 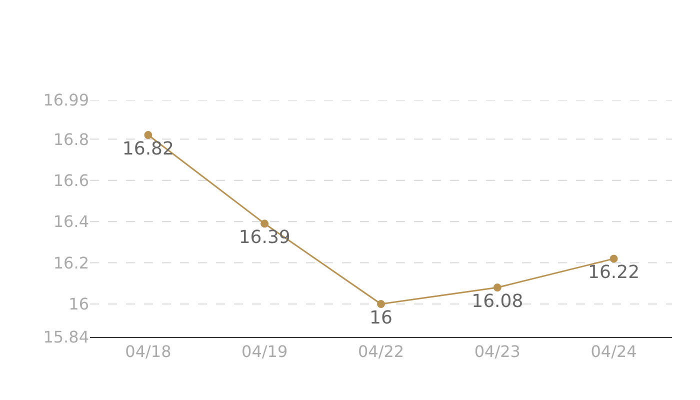 What do you see at coordinates (265, 352) in the screenshot?
I see `x-tick-label: 04/19` at bounding box center [265, 352].